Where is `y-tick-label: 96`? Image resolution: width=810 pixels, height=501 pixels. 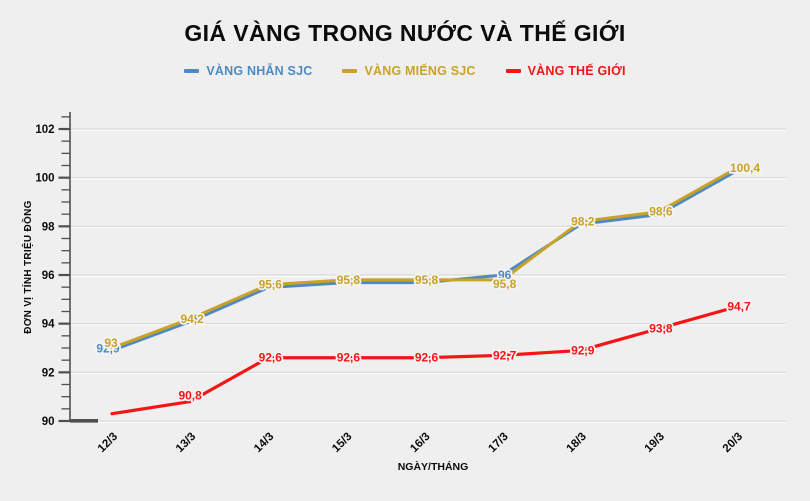
y-tick-label: 96 is located at coordinates (48, 276).